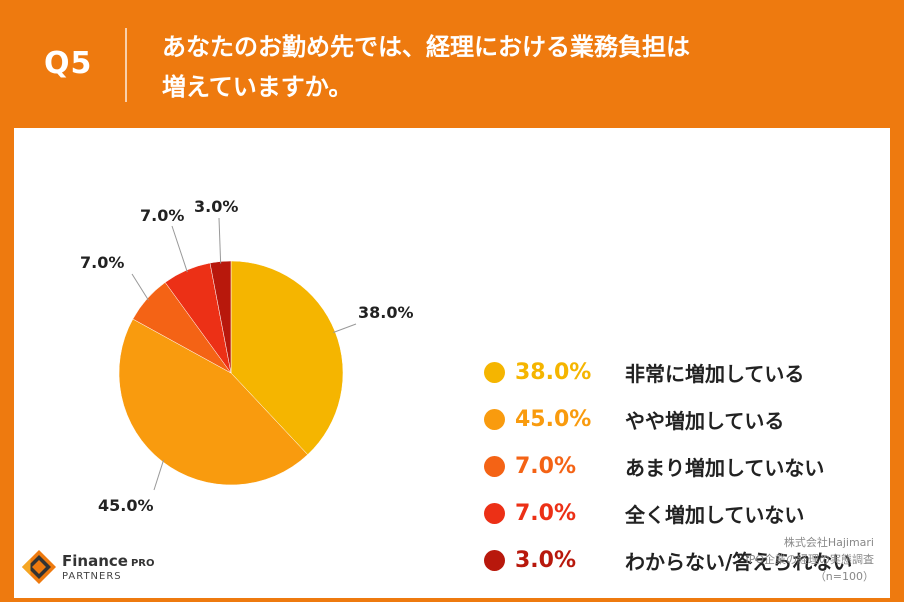 This screenshot has width=904, height=602. What do you see at coordinates (715, 514) in the screenshot?
I see `legend-label: 全く増加していない` at bounding box center [715, 514].